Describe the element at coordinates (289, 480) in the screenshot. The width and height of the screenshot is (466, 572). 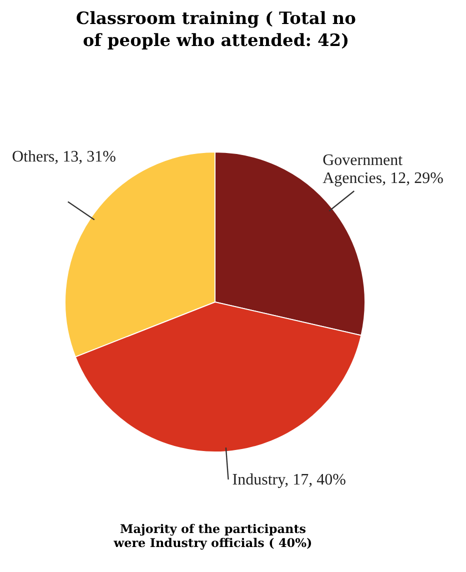
I see `slice-label: Industry, 17, 40%` at that location.